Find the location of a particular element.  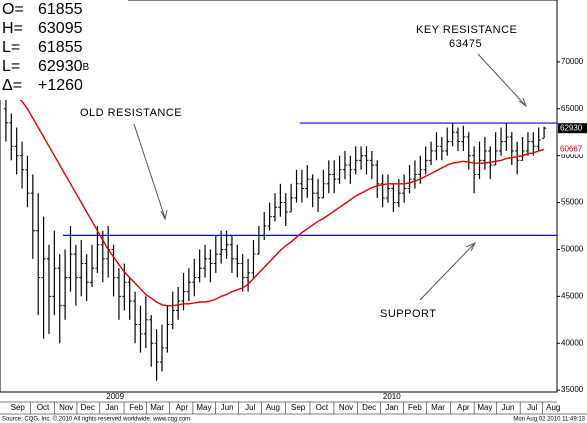

quote-panel is located at coordinates (64, 50).